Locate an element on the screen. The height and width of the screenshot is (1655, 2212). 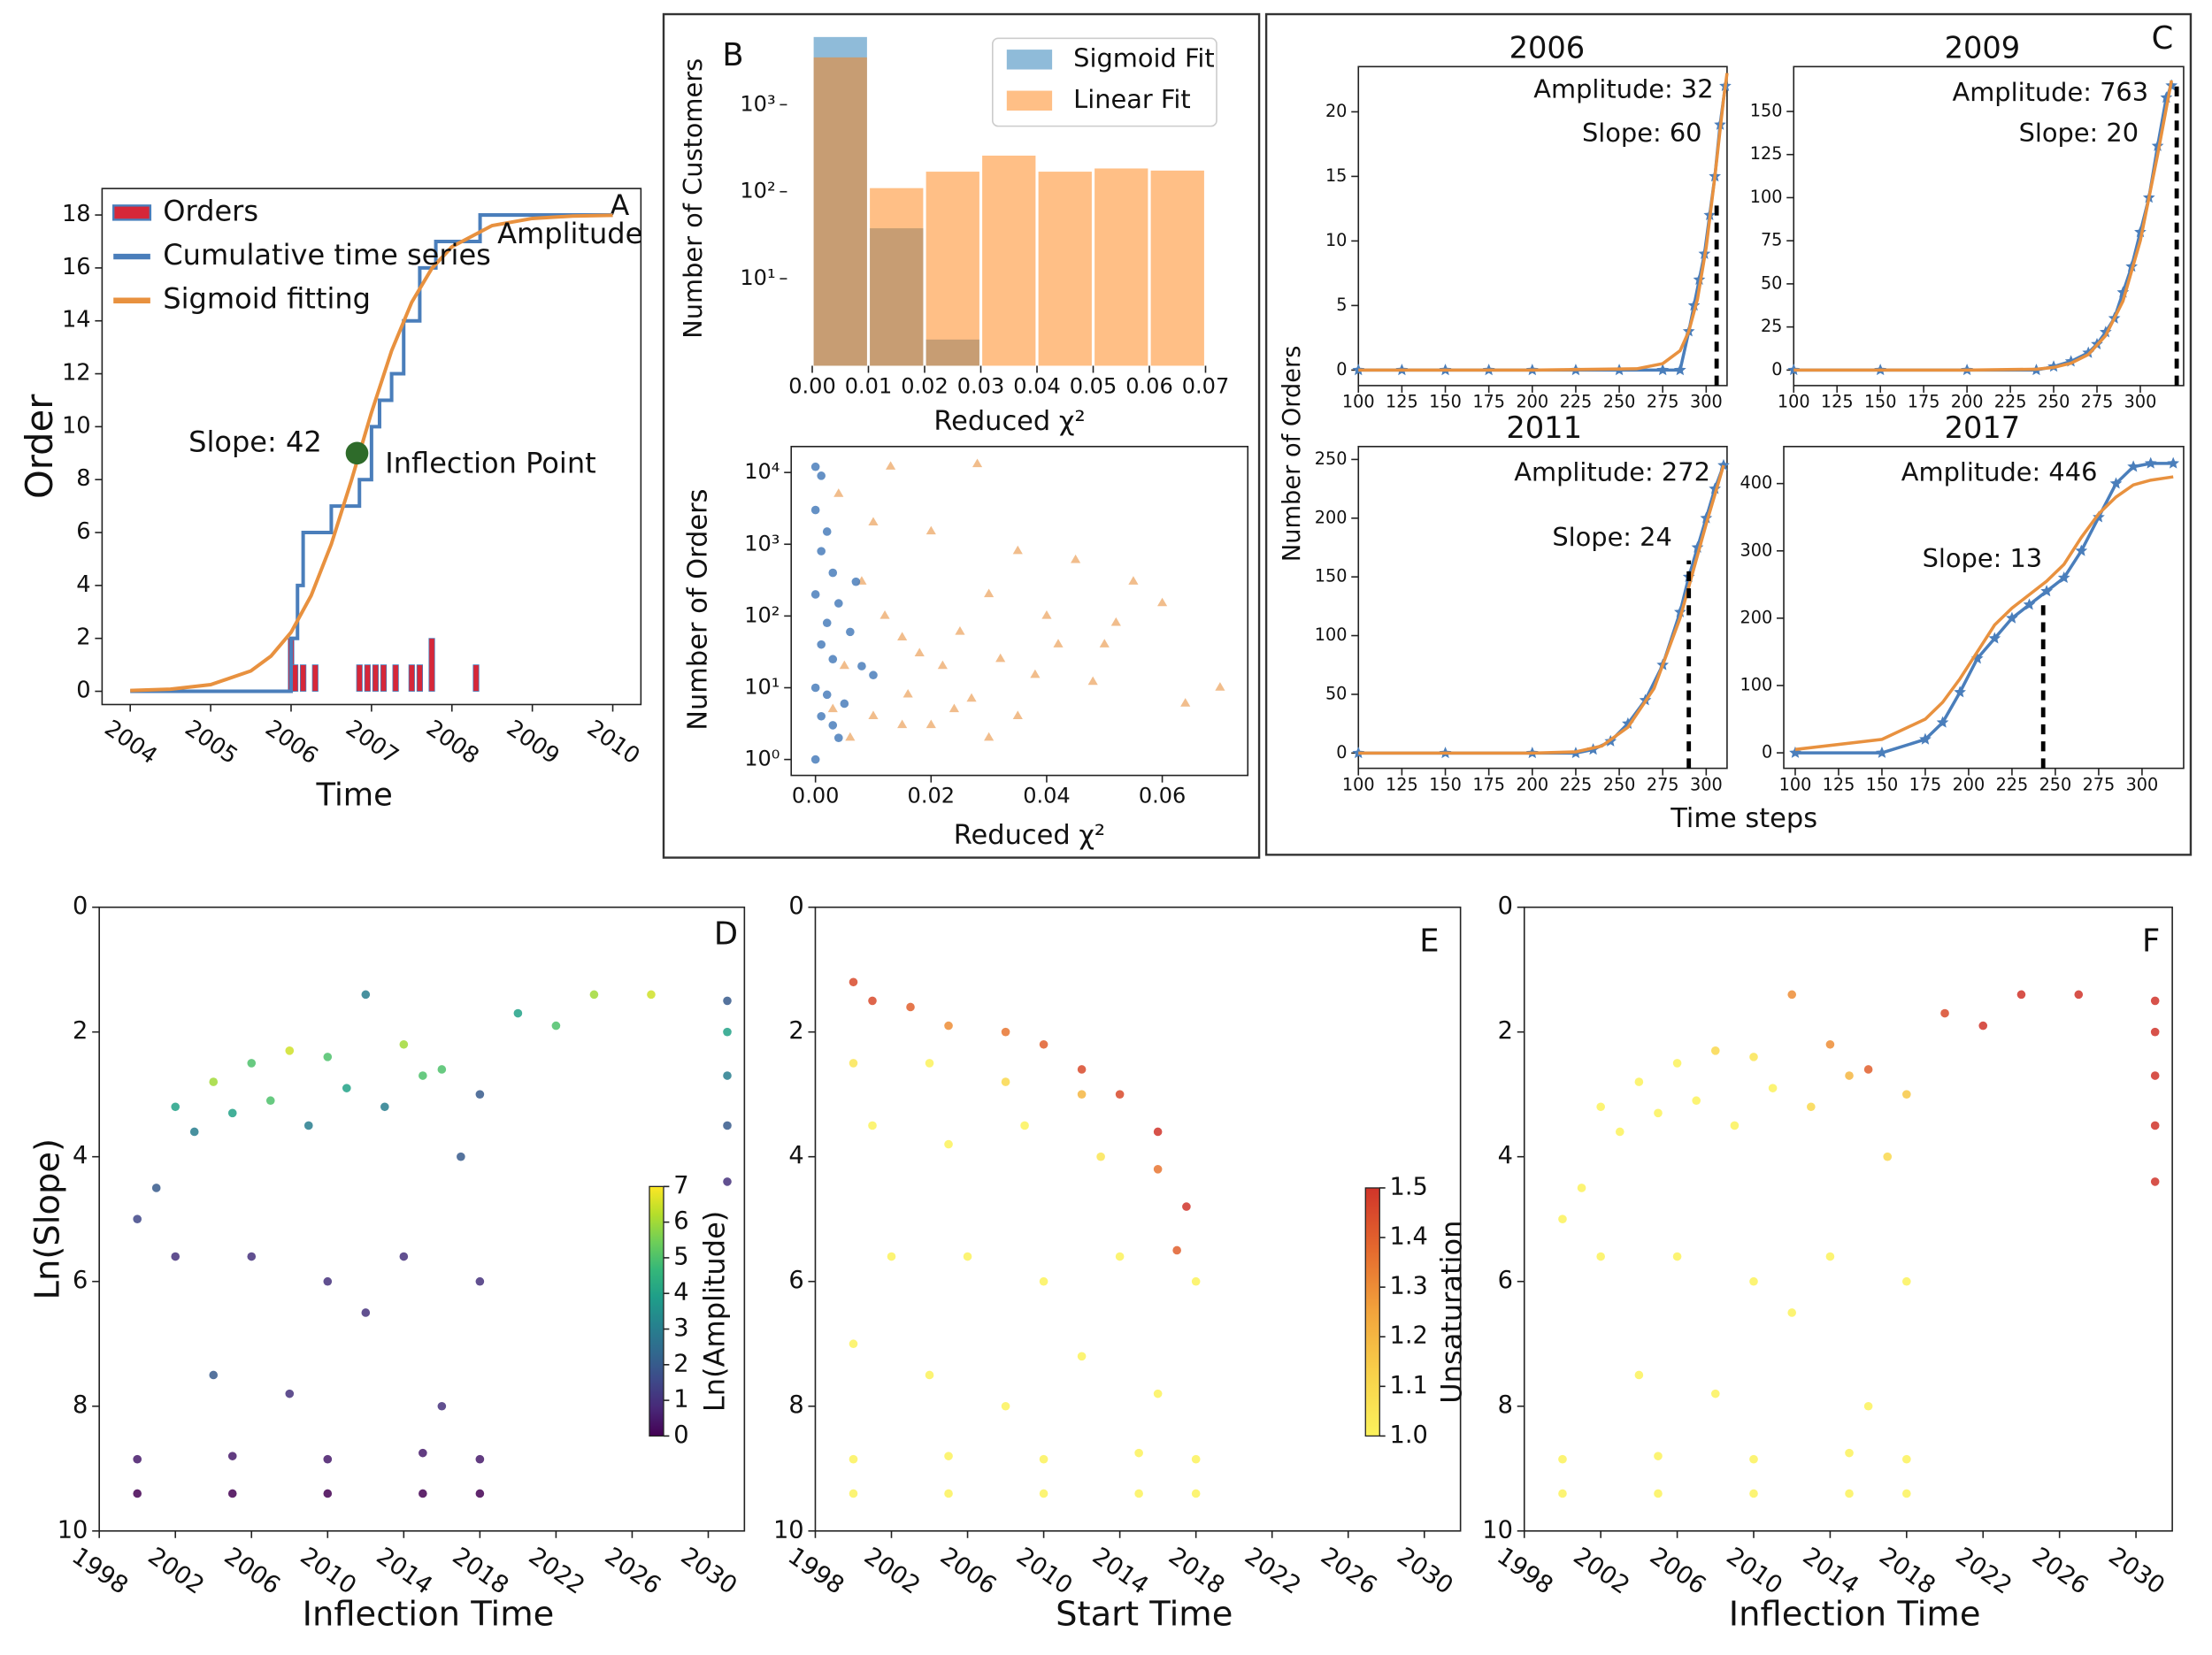
x-tick-label: 2014 is located at coordinates (405, 1571).